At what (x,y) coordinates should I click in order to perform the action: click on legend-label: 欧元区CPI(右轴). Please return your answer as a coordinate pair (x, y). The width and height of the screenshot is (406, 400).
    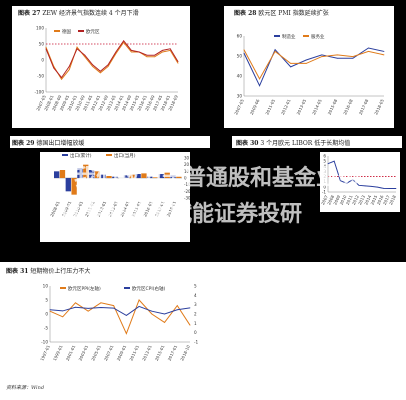
    Looking at the image, I should click on (148, 288).